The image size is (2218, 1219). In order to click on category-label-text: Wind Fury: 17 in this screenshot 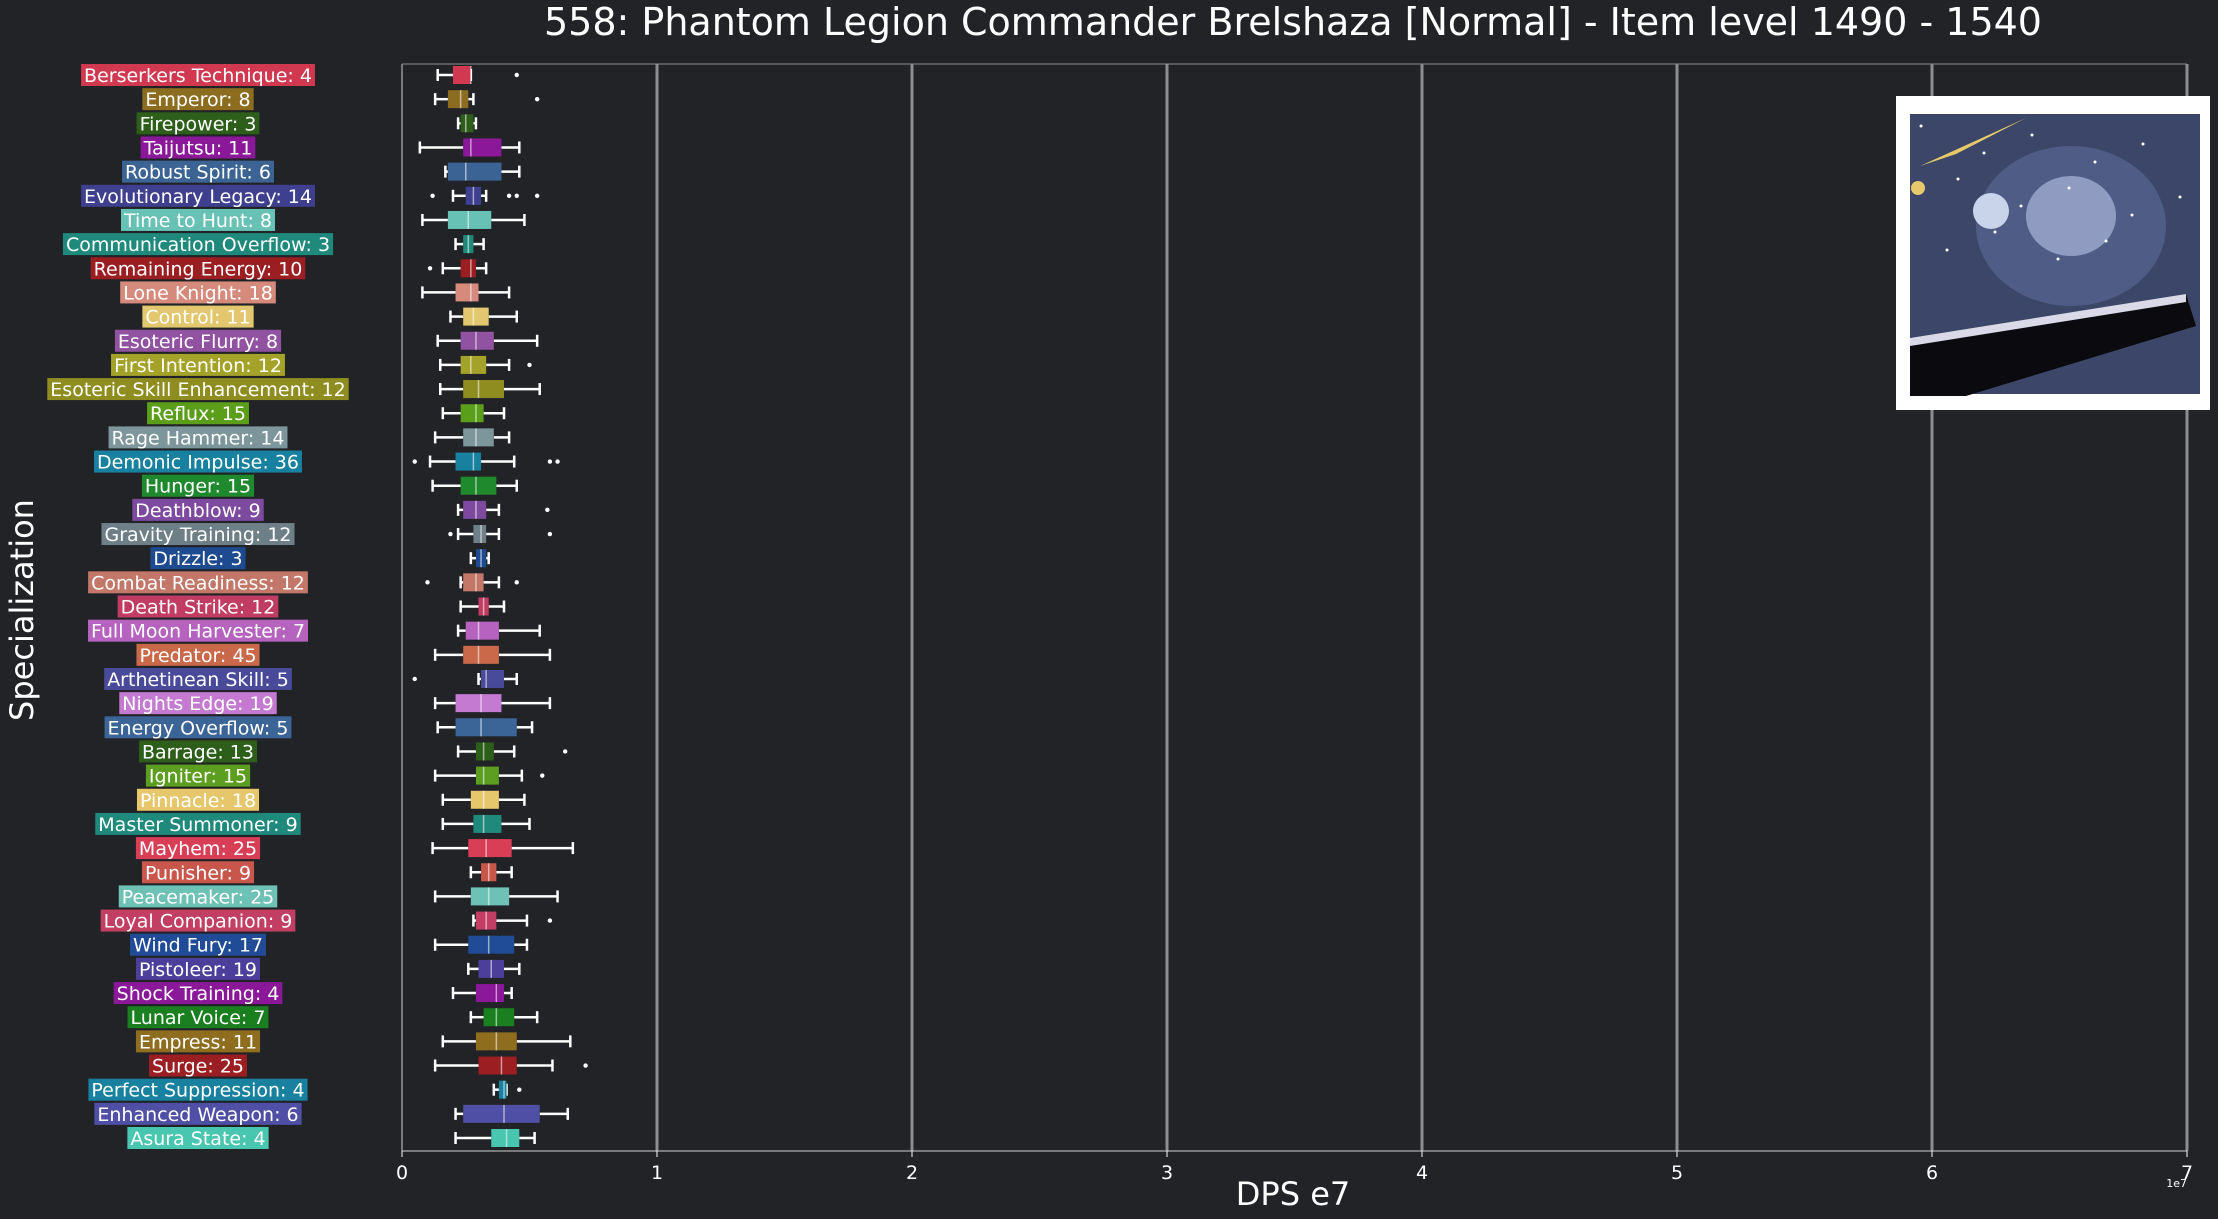, I will do `click(198, 946)`.